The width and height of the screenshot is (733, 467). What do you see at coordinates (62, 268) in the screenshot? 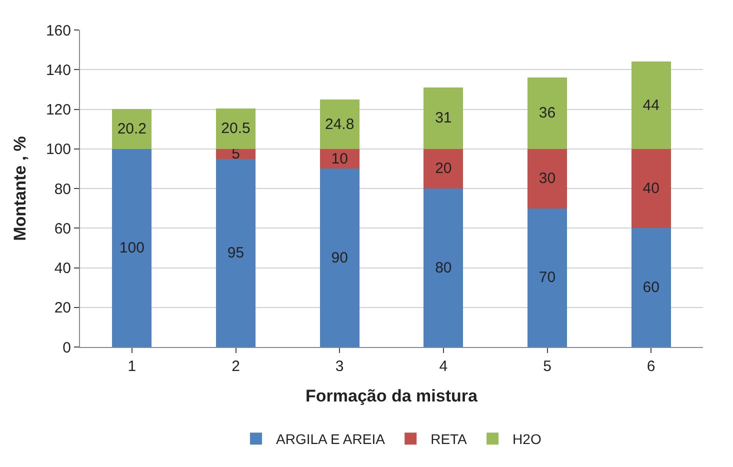
I see `y-tick-label: 40` at bounding box center [62, 268].